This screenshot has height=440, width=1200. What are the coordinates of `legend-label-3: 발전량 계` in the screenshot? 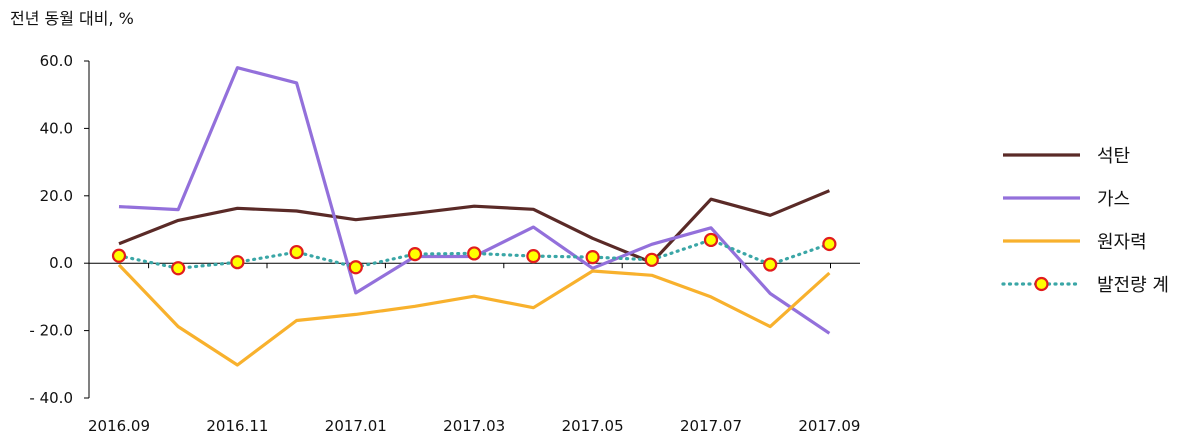 It's located at (1133, 285).